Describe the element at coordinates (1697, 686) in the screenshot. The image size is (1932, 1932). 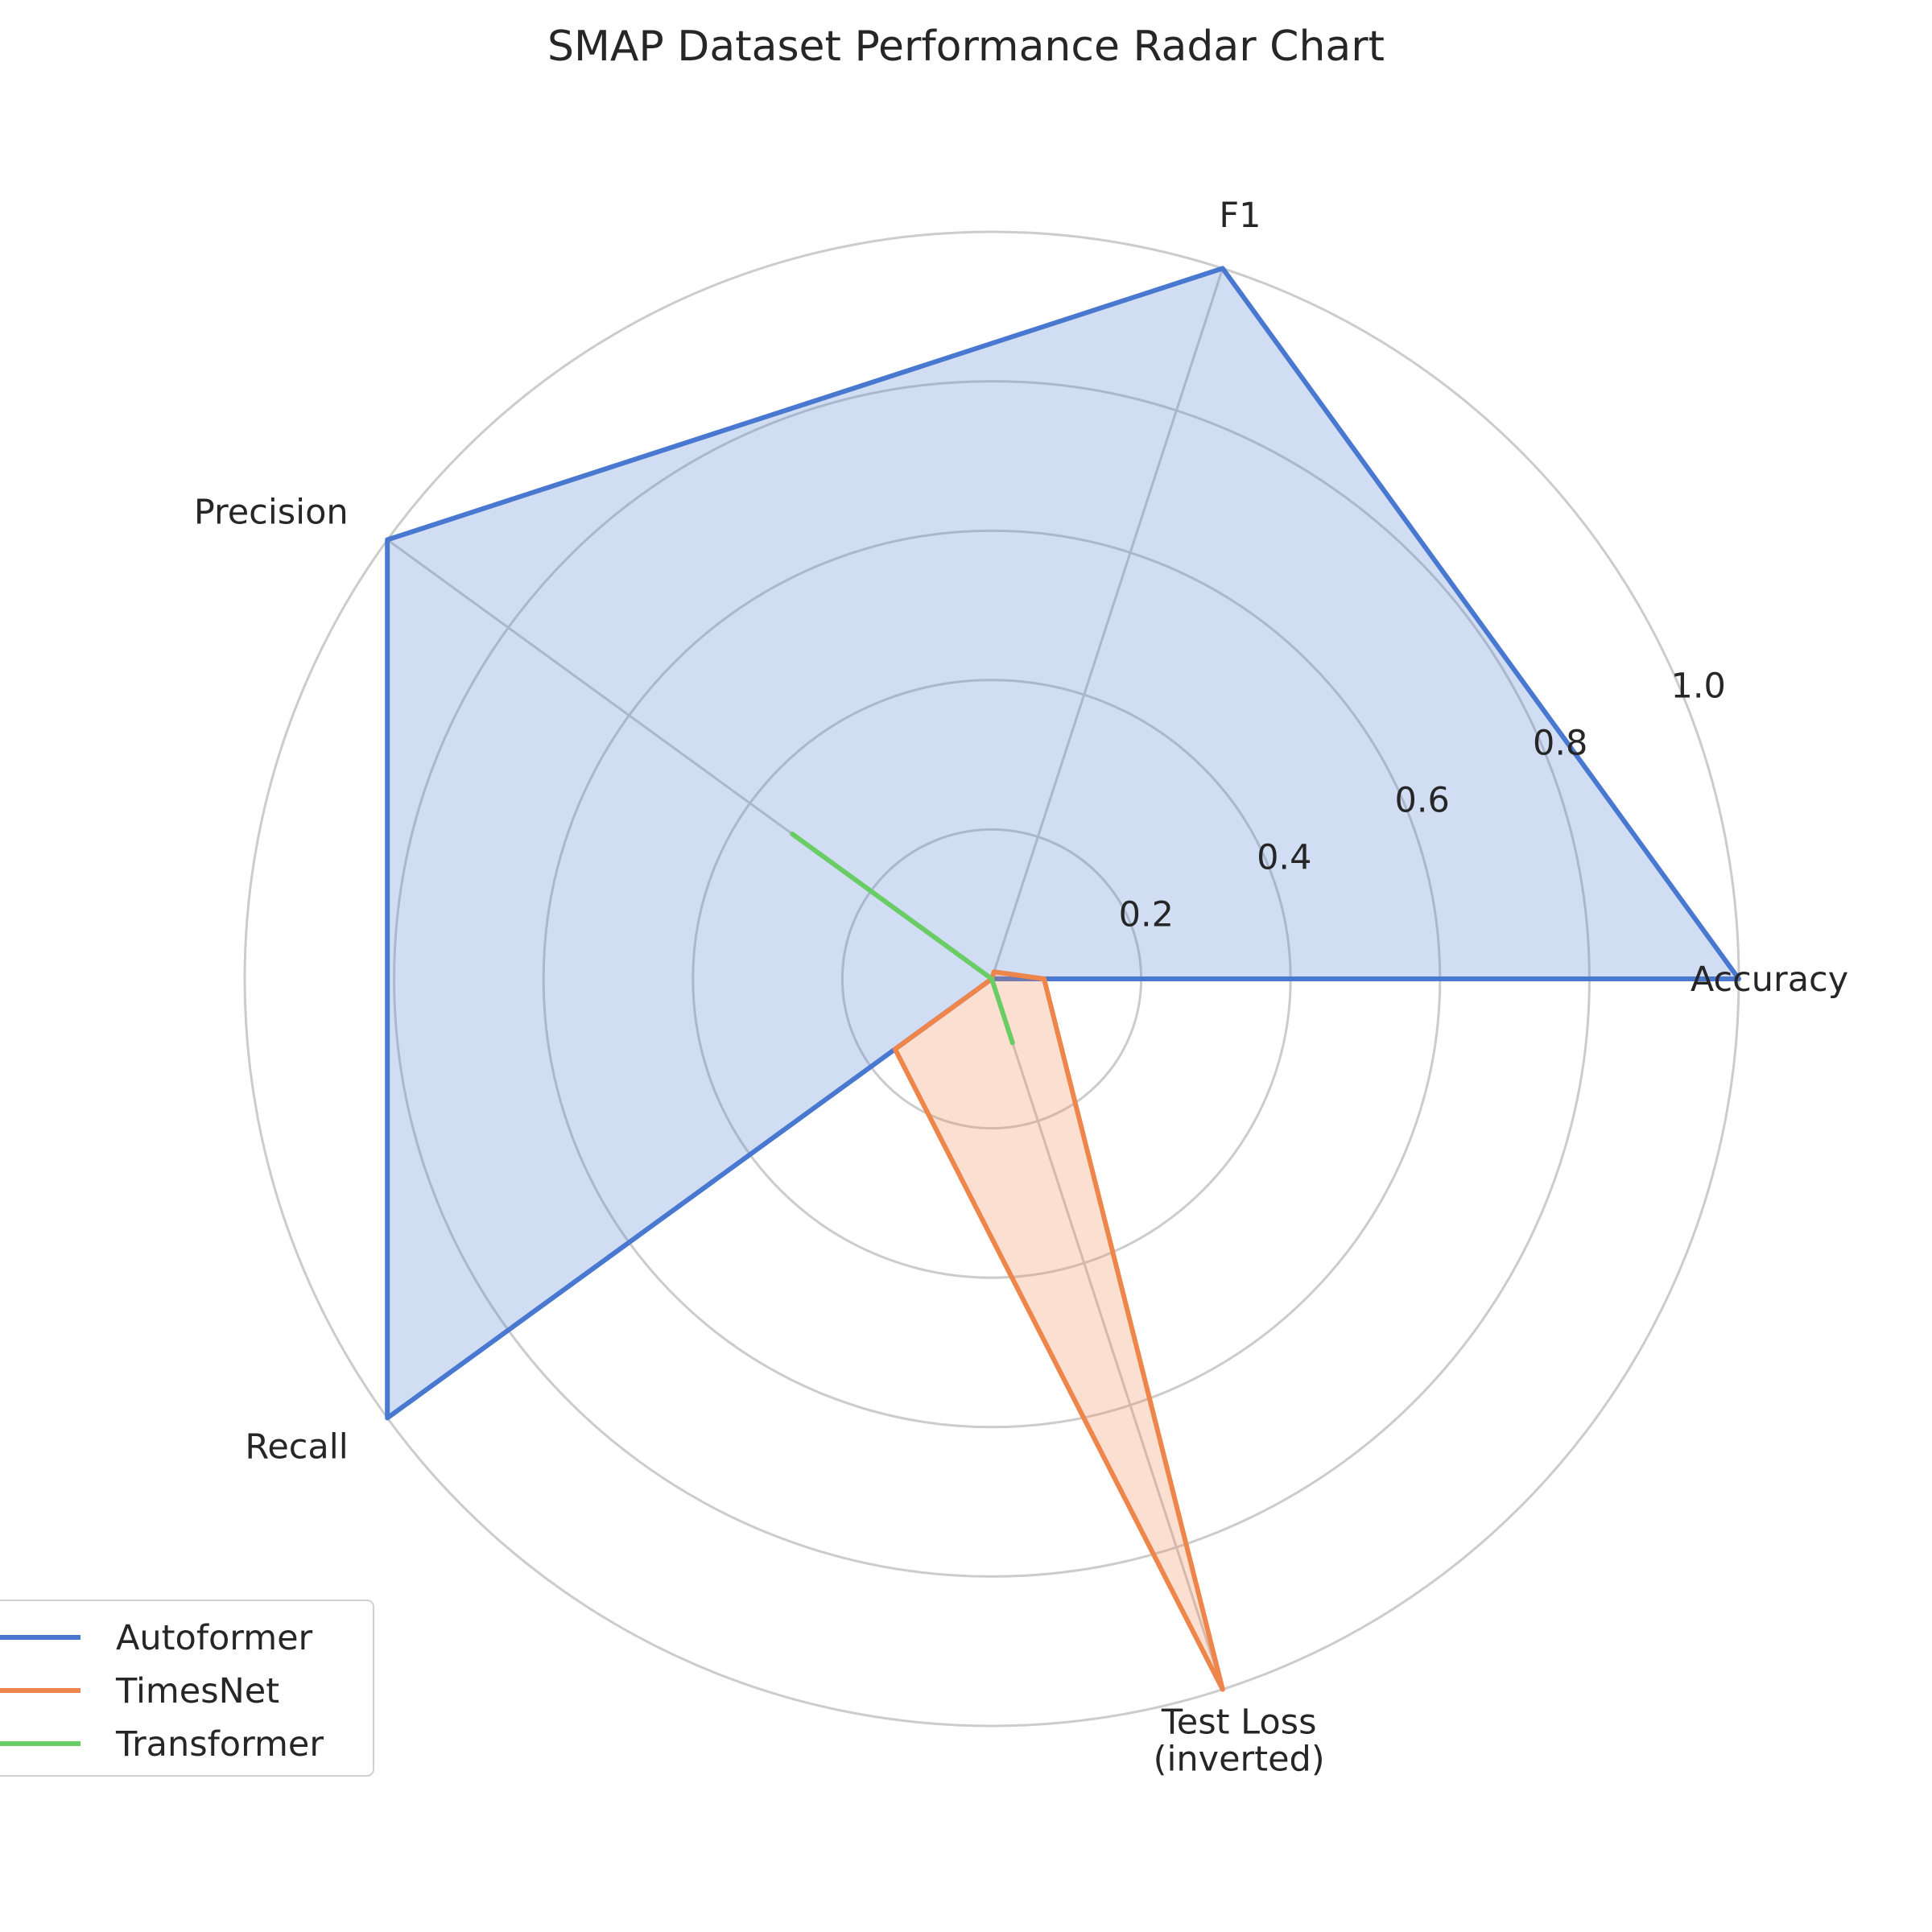
I see `radial-tick-label: 1.0` at that location.